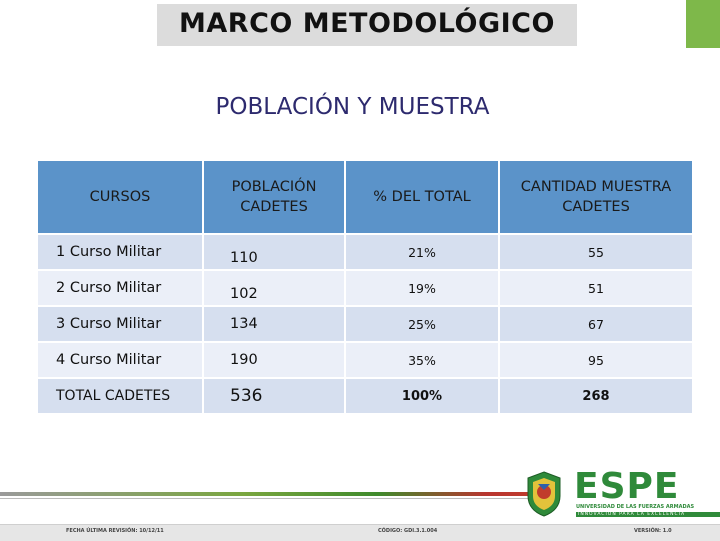 The image size is (720, 541). I want to click on university-motto: INNOVACIÓN PARA LA EXCELENCIA, so click(648, 514).